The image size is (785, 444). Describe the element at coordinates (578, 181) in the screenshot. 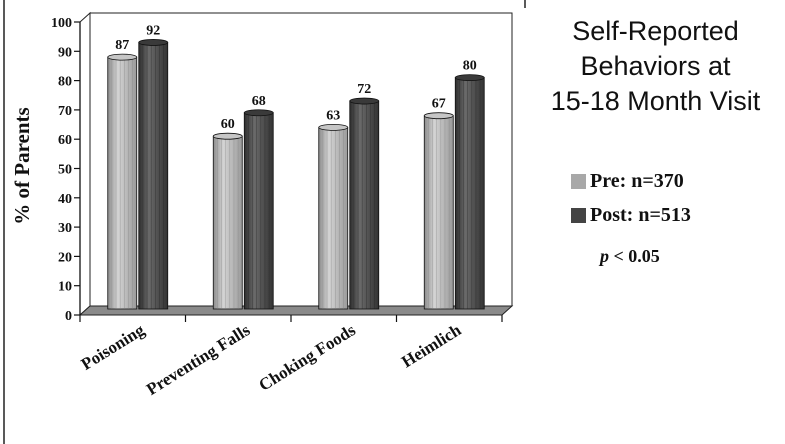

I see `legend-swatch-pre` at that location.